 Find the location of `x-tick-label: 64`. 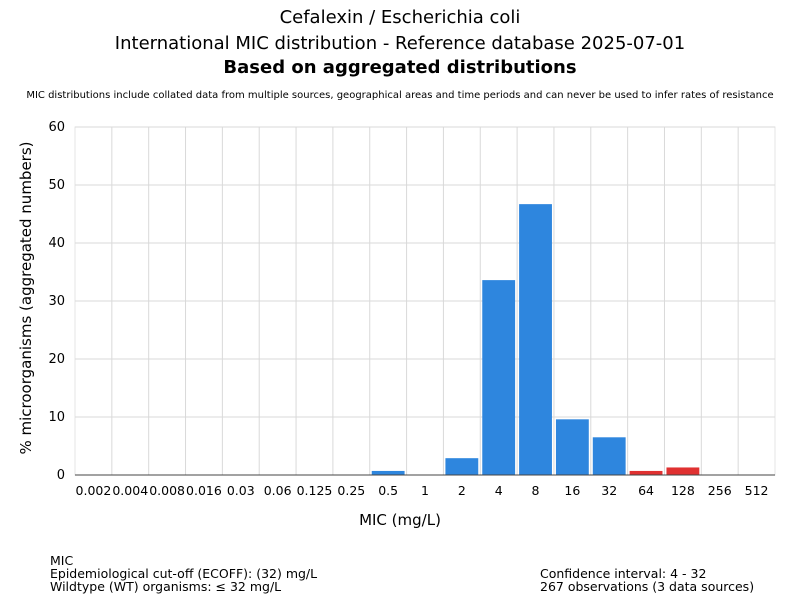

x-tick-label: 64 is located at coordinates (646, 490).